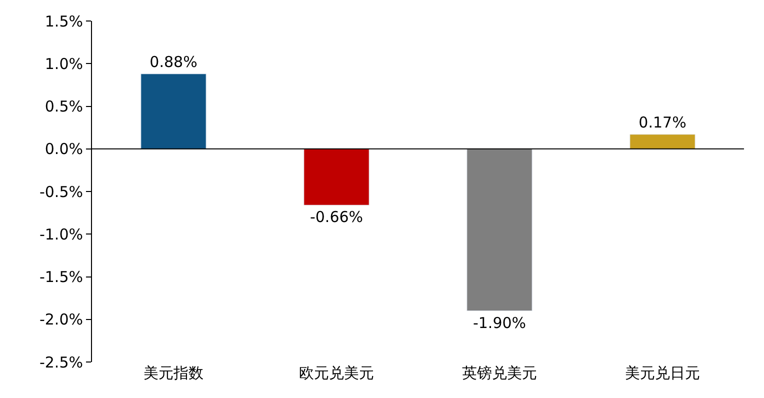  What do you see at coordinates (63, 149) in the screenshot?
I see `y-tick-label: 0.0%` at bounding box center [63, 149].